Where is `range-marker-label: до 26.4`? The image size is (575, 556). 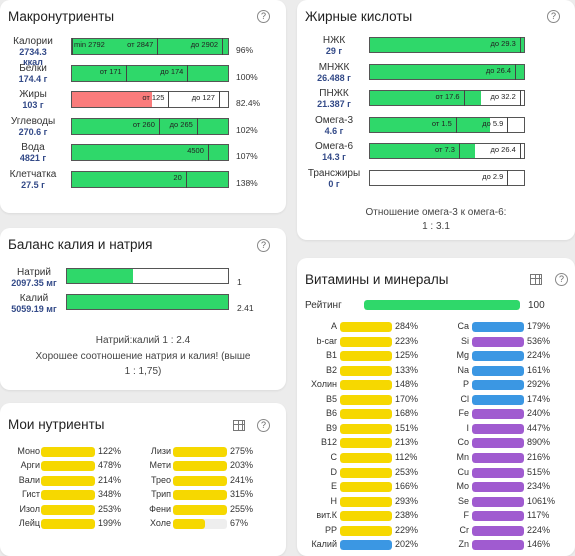 range-marker-label: до 26.4 is located at coordinates (503, 149).